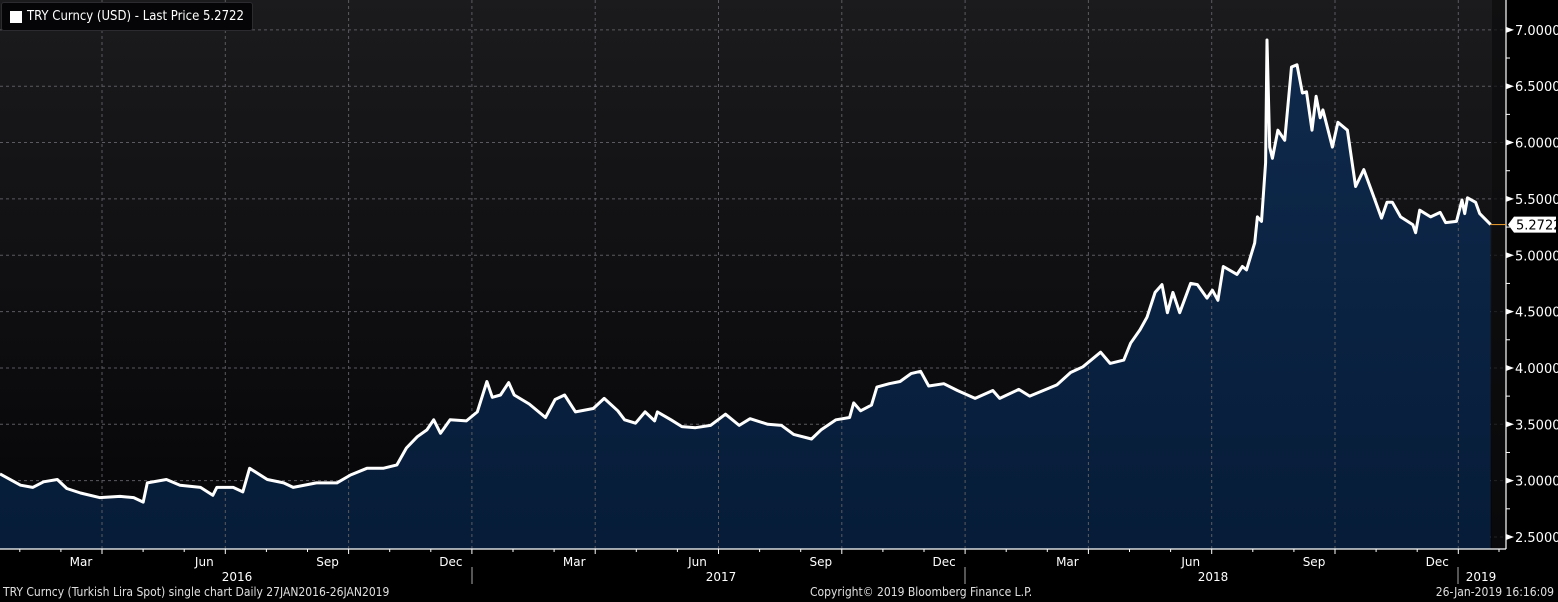 The image size is (1558, 602). Describe the element at coordinates (721, 577) in the screenshot. I see `x-year-label: 2017` at that location.